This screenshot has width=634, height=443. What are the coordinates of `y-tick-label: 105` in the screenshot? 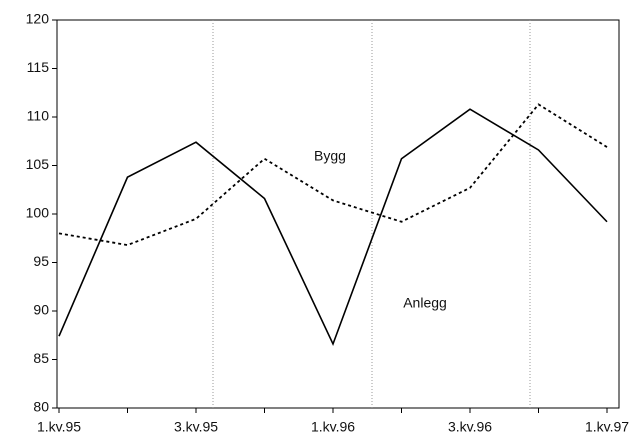 It's located at (38, 164).